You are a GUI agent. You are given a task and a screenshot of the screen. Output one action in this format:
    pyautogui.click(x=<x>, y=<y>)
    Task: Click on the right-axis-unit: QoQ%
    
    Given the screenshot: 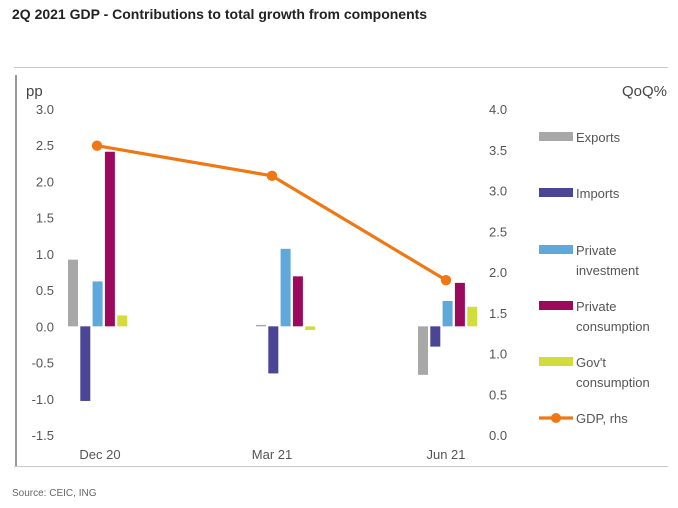 What is the action you would take?
    pyautogui.click(x=644, y=91)
    